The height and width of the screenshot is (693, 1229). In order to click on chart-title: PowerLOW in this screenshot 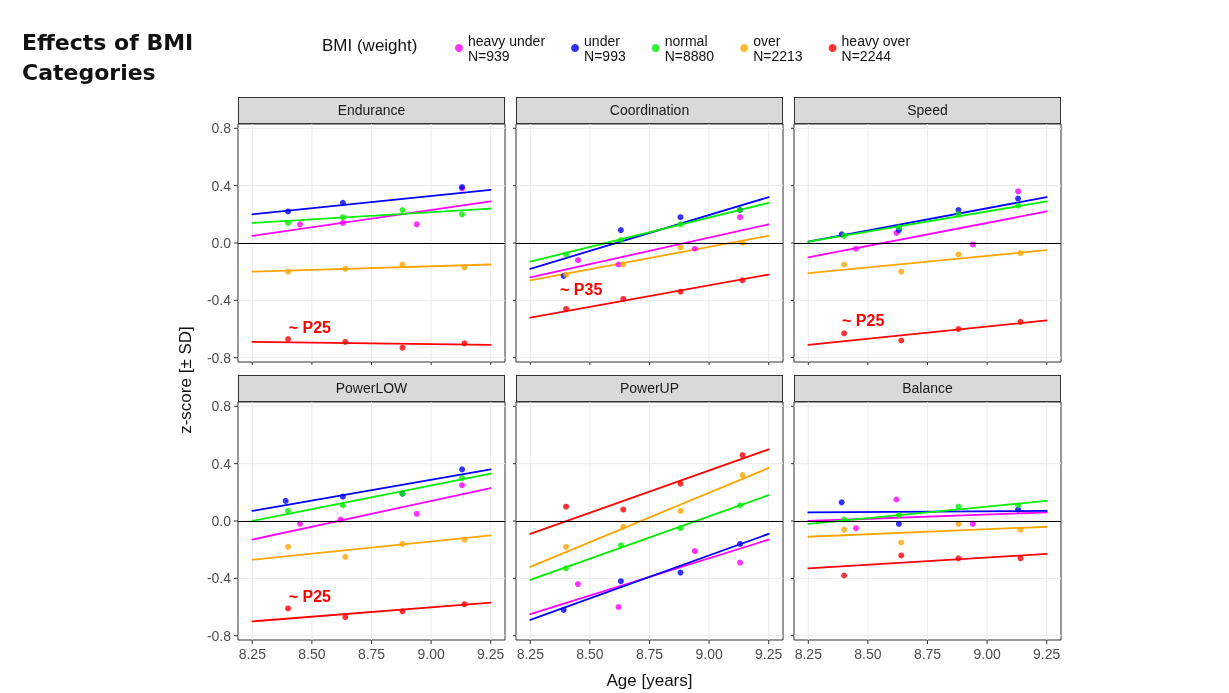, I will do `click(371, 388)`.